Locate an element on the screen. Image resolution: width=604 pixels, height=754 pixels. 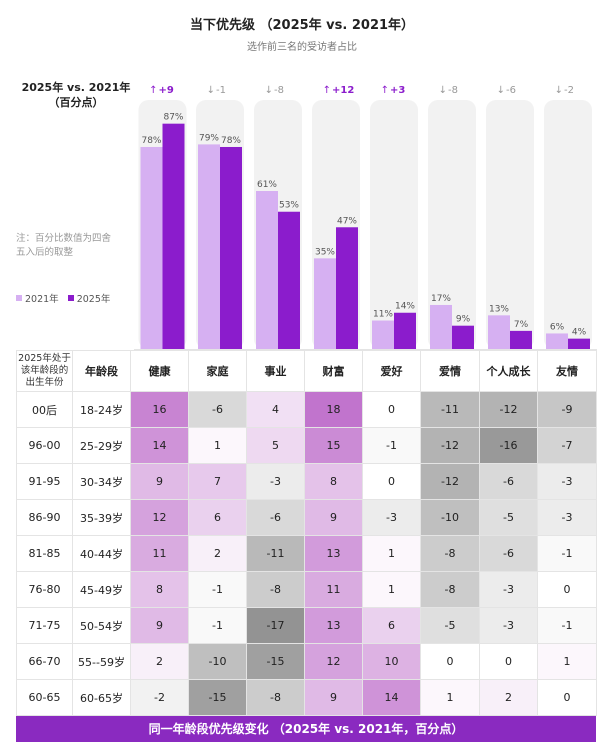
heatmap-cell: 5 is located at coordinates (275, 445).